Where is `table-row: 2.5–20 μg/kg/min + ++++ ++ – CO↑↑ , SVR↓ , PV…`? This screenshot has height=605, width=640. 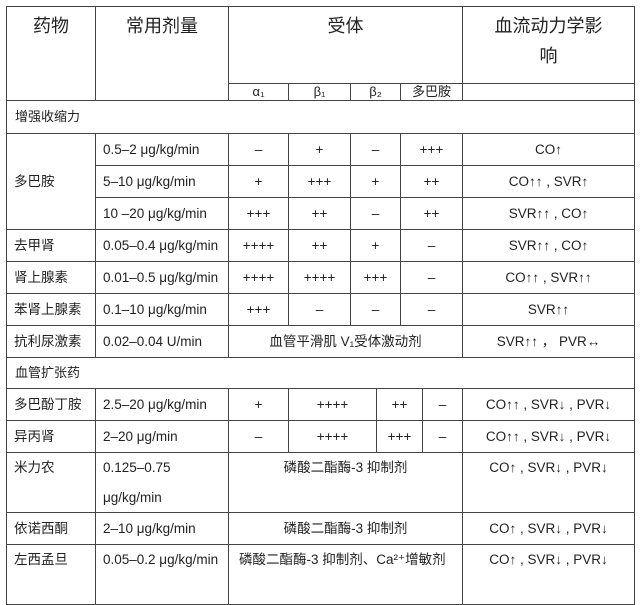 table-row: 2.5–20 μg/kg/min + ++++ ++ – CO↑↑ , SVR↓ , PV… is located at coordinates (365, 405).